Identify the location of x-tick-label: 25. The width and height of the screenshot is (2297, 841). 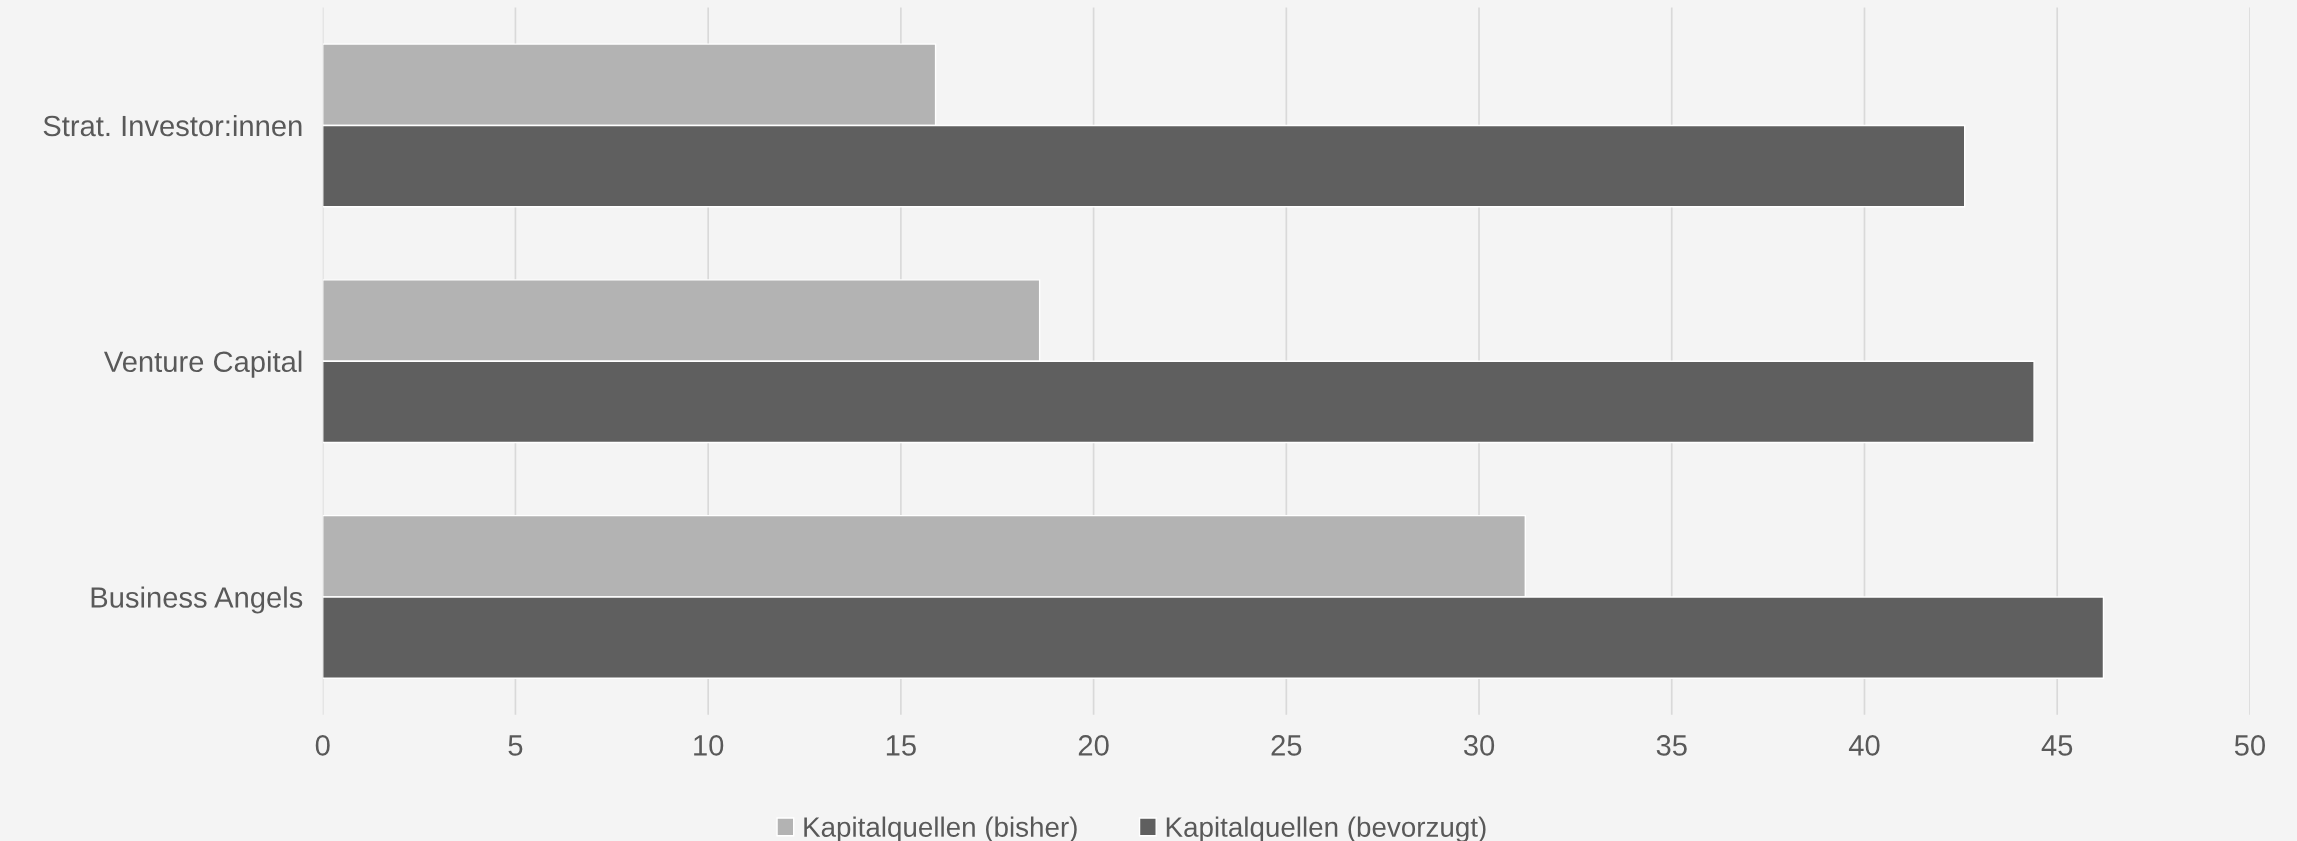
(1286, 745).